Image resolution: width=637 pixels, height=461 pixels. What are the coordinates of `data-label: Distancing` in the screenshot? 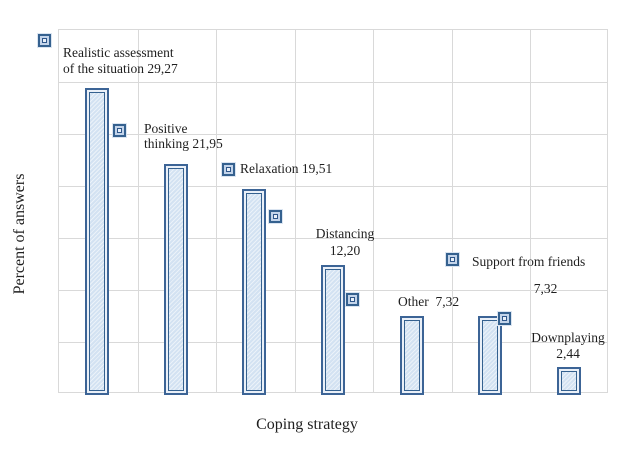 It's located at (345, 233).